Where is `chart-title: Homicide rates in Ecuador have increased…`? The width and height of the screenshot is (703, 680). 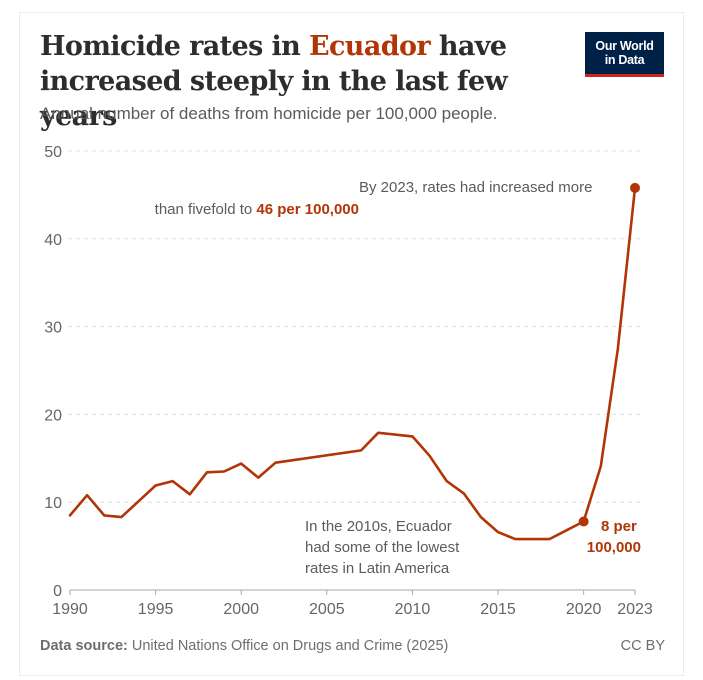
chart-title: Homicide rates in Ecuador have increased… is located at coordinates (310, 81).